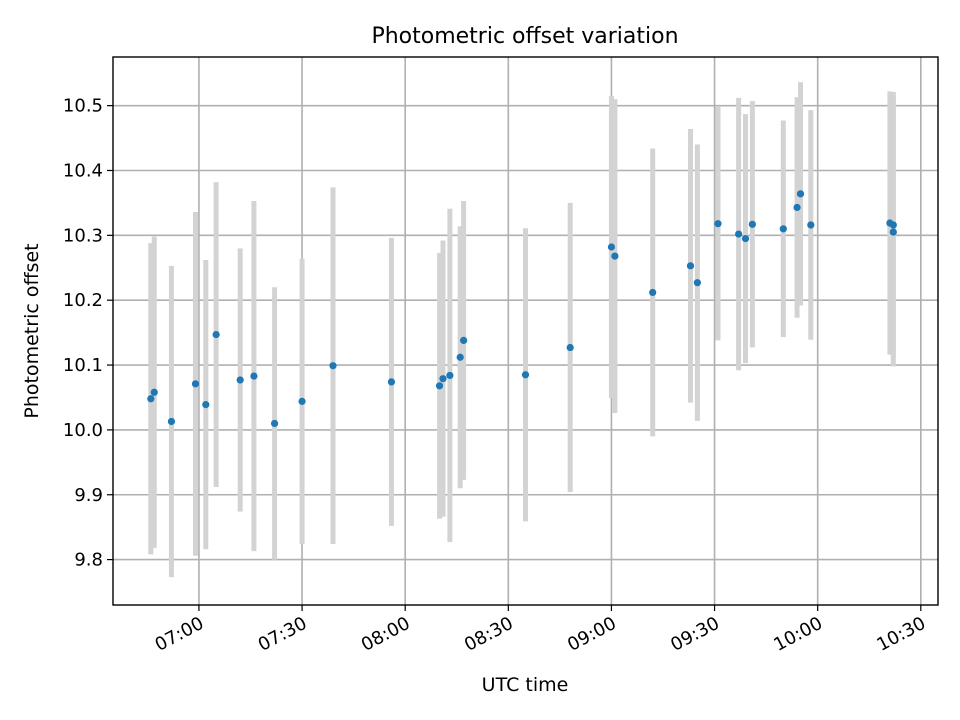 The image size is (960, 720). Describe the element at coordinates (88, 495) in the screenshot. I see `y-tick-label: 9.9` at that location.